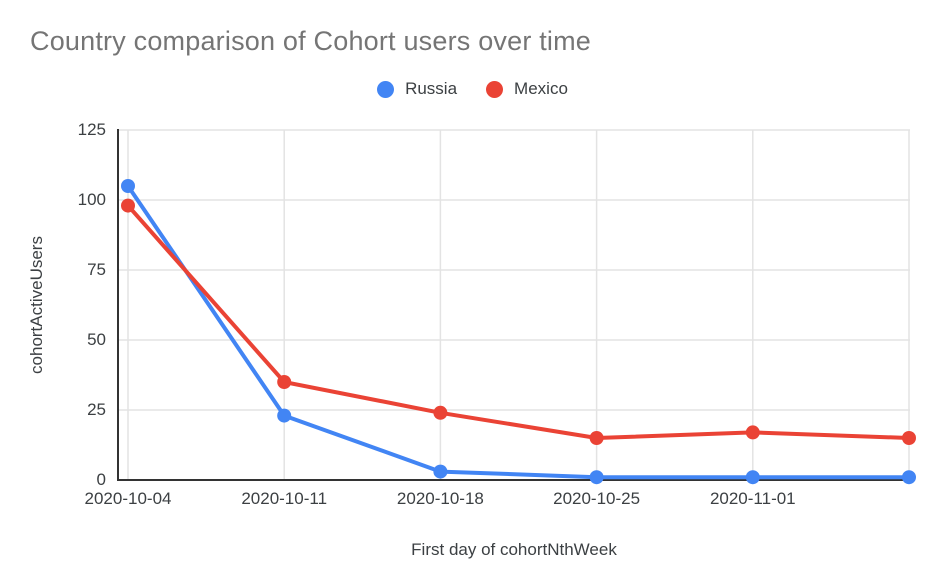  I want to click on y-tick-label: 100, so click(91, 199).